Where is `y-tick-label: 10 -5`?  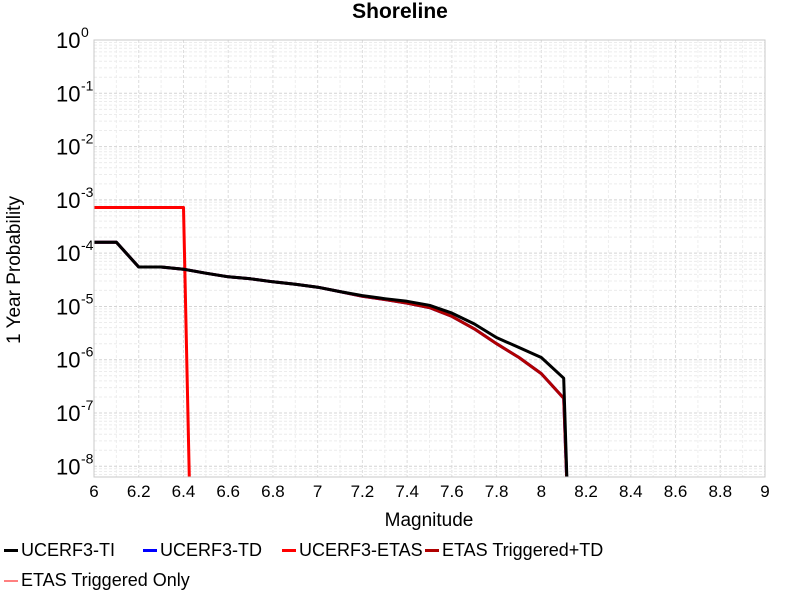
y-tick-label: 10 -5 is located at coordinates (75, 304).